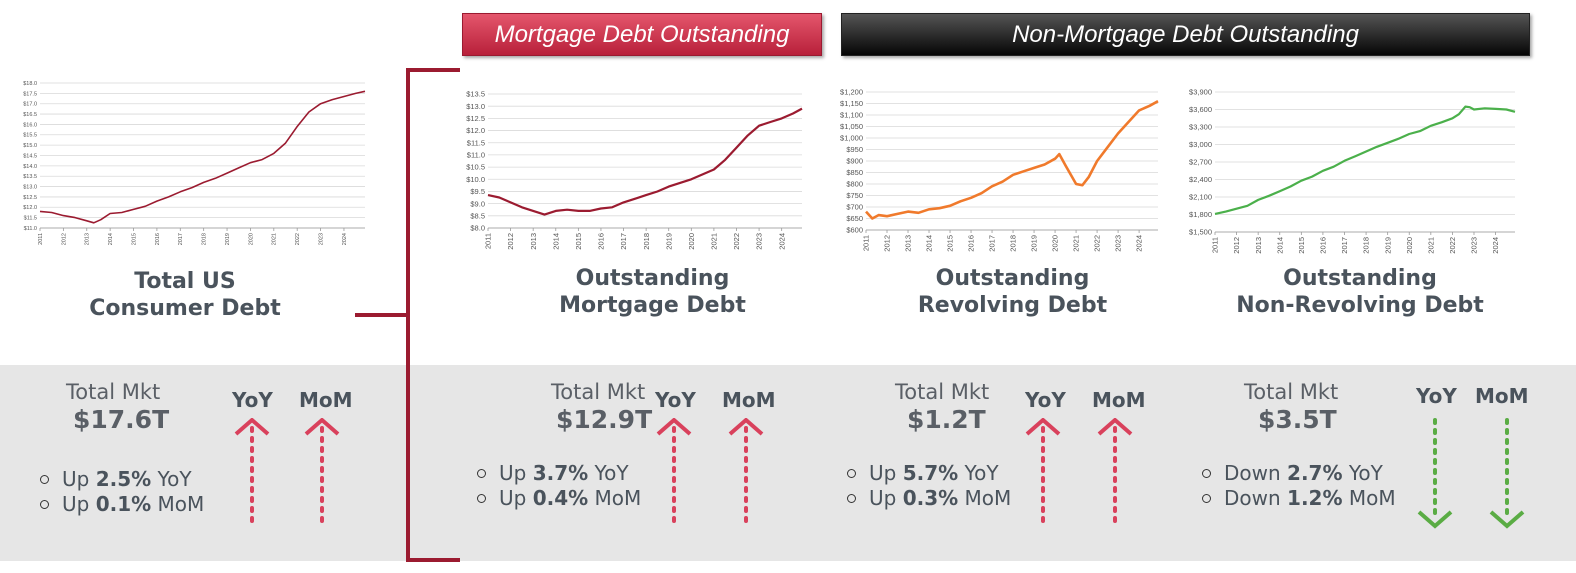 This screenshot has height=573, width=1576. Describe the element at coordinates (30, 94) in the screenshot. I see `y-tick-label: $17.5` at that location.